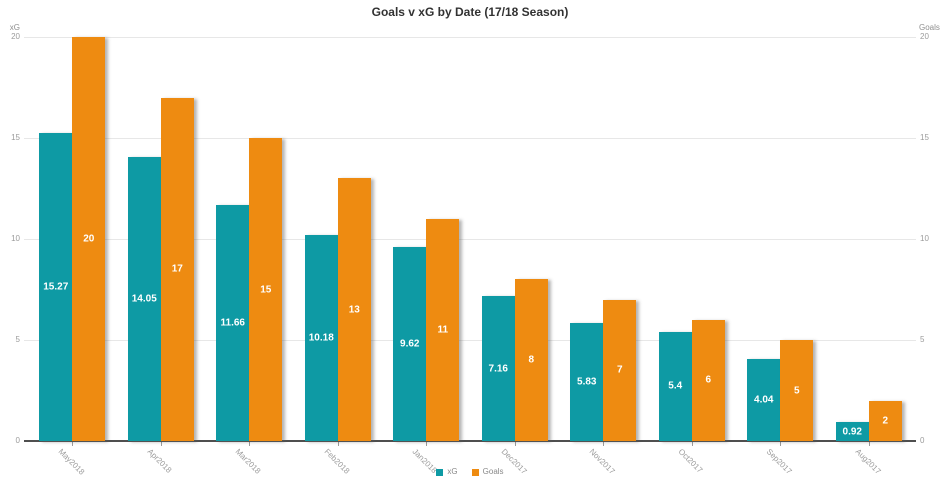 Image resolution: width=940 pixels, height=486 pixels. Describe the element at coordinates (15, 137) in the screenshot. I see `left-axis-tick-15: 15` at that location.